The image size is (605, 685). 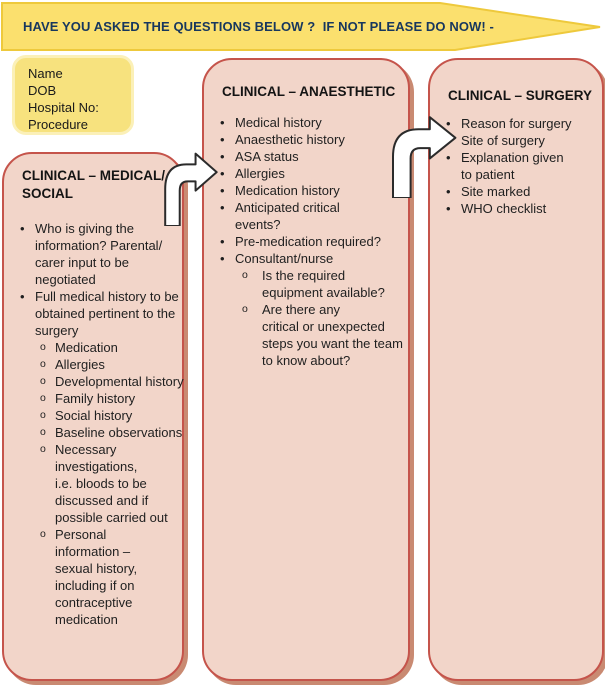 I want to click on list-item-text: Reason for surgery, so click(x=516, y=123).